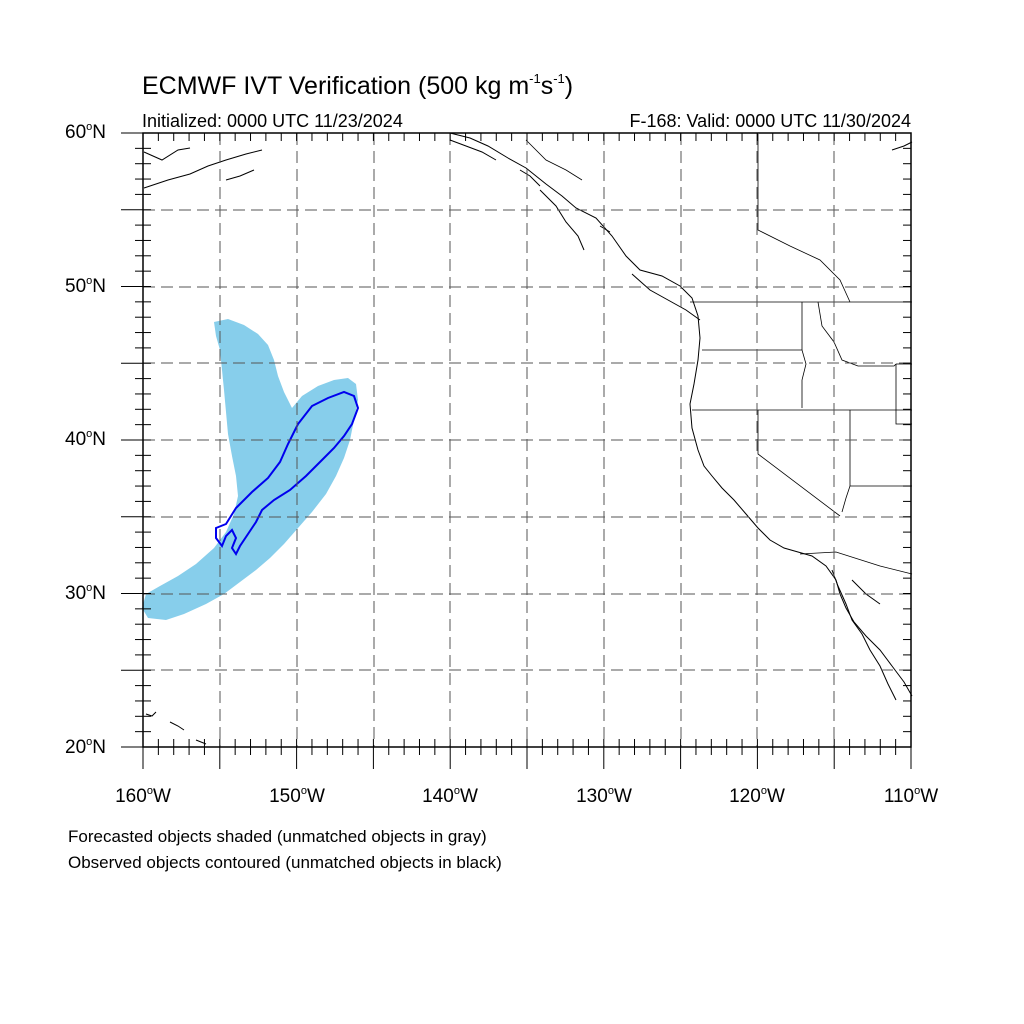 The height and width of the screenshot is (1024, 1024). I want to click on lat-label-40: 40oN, so click(85, 439).